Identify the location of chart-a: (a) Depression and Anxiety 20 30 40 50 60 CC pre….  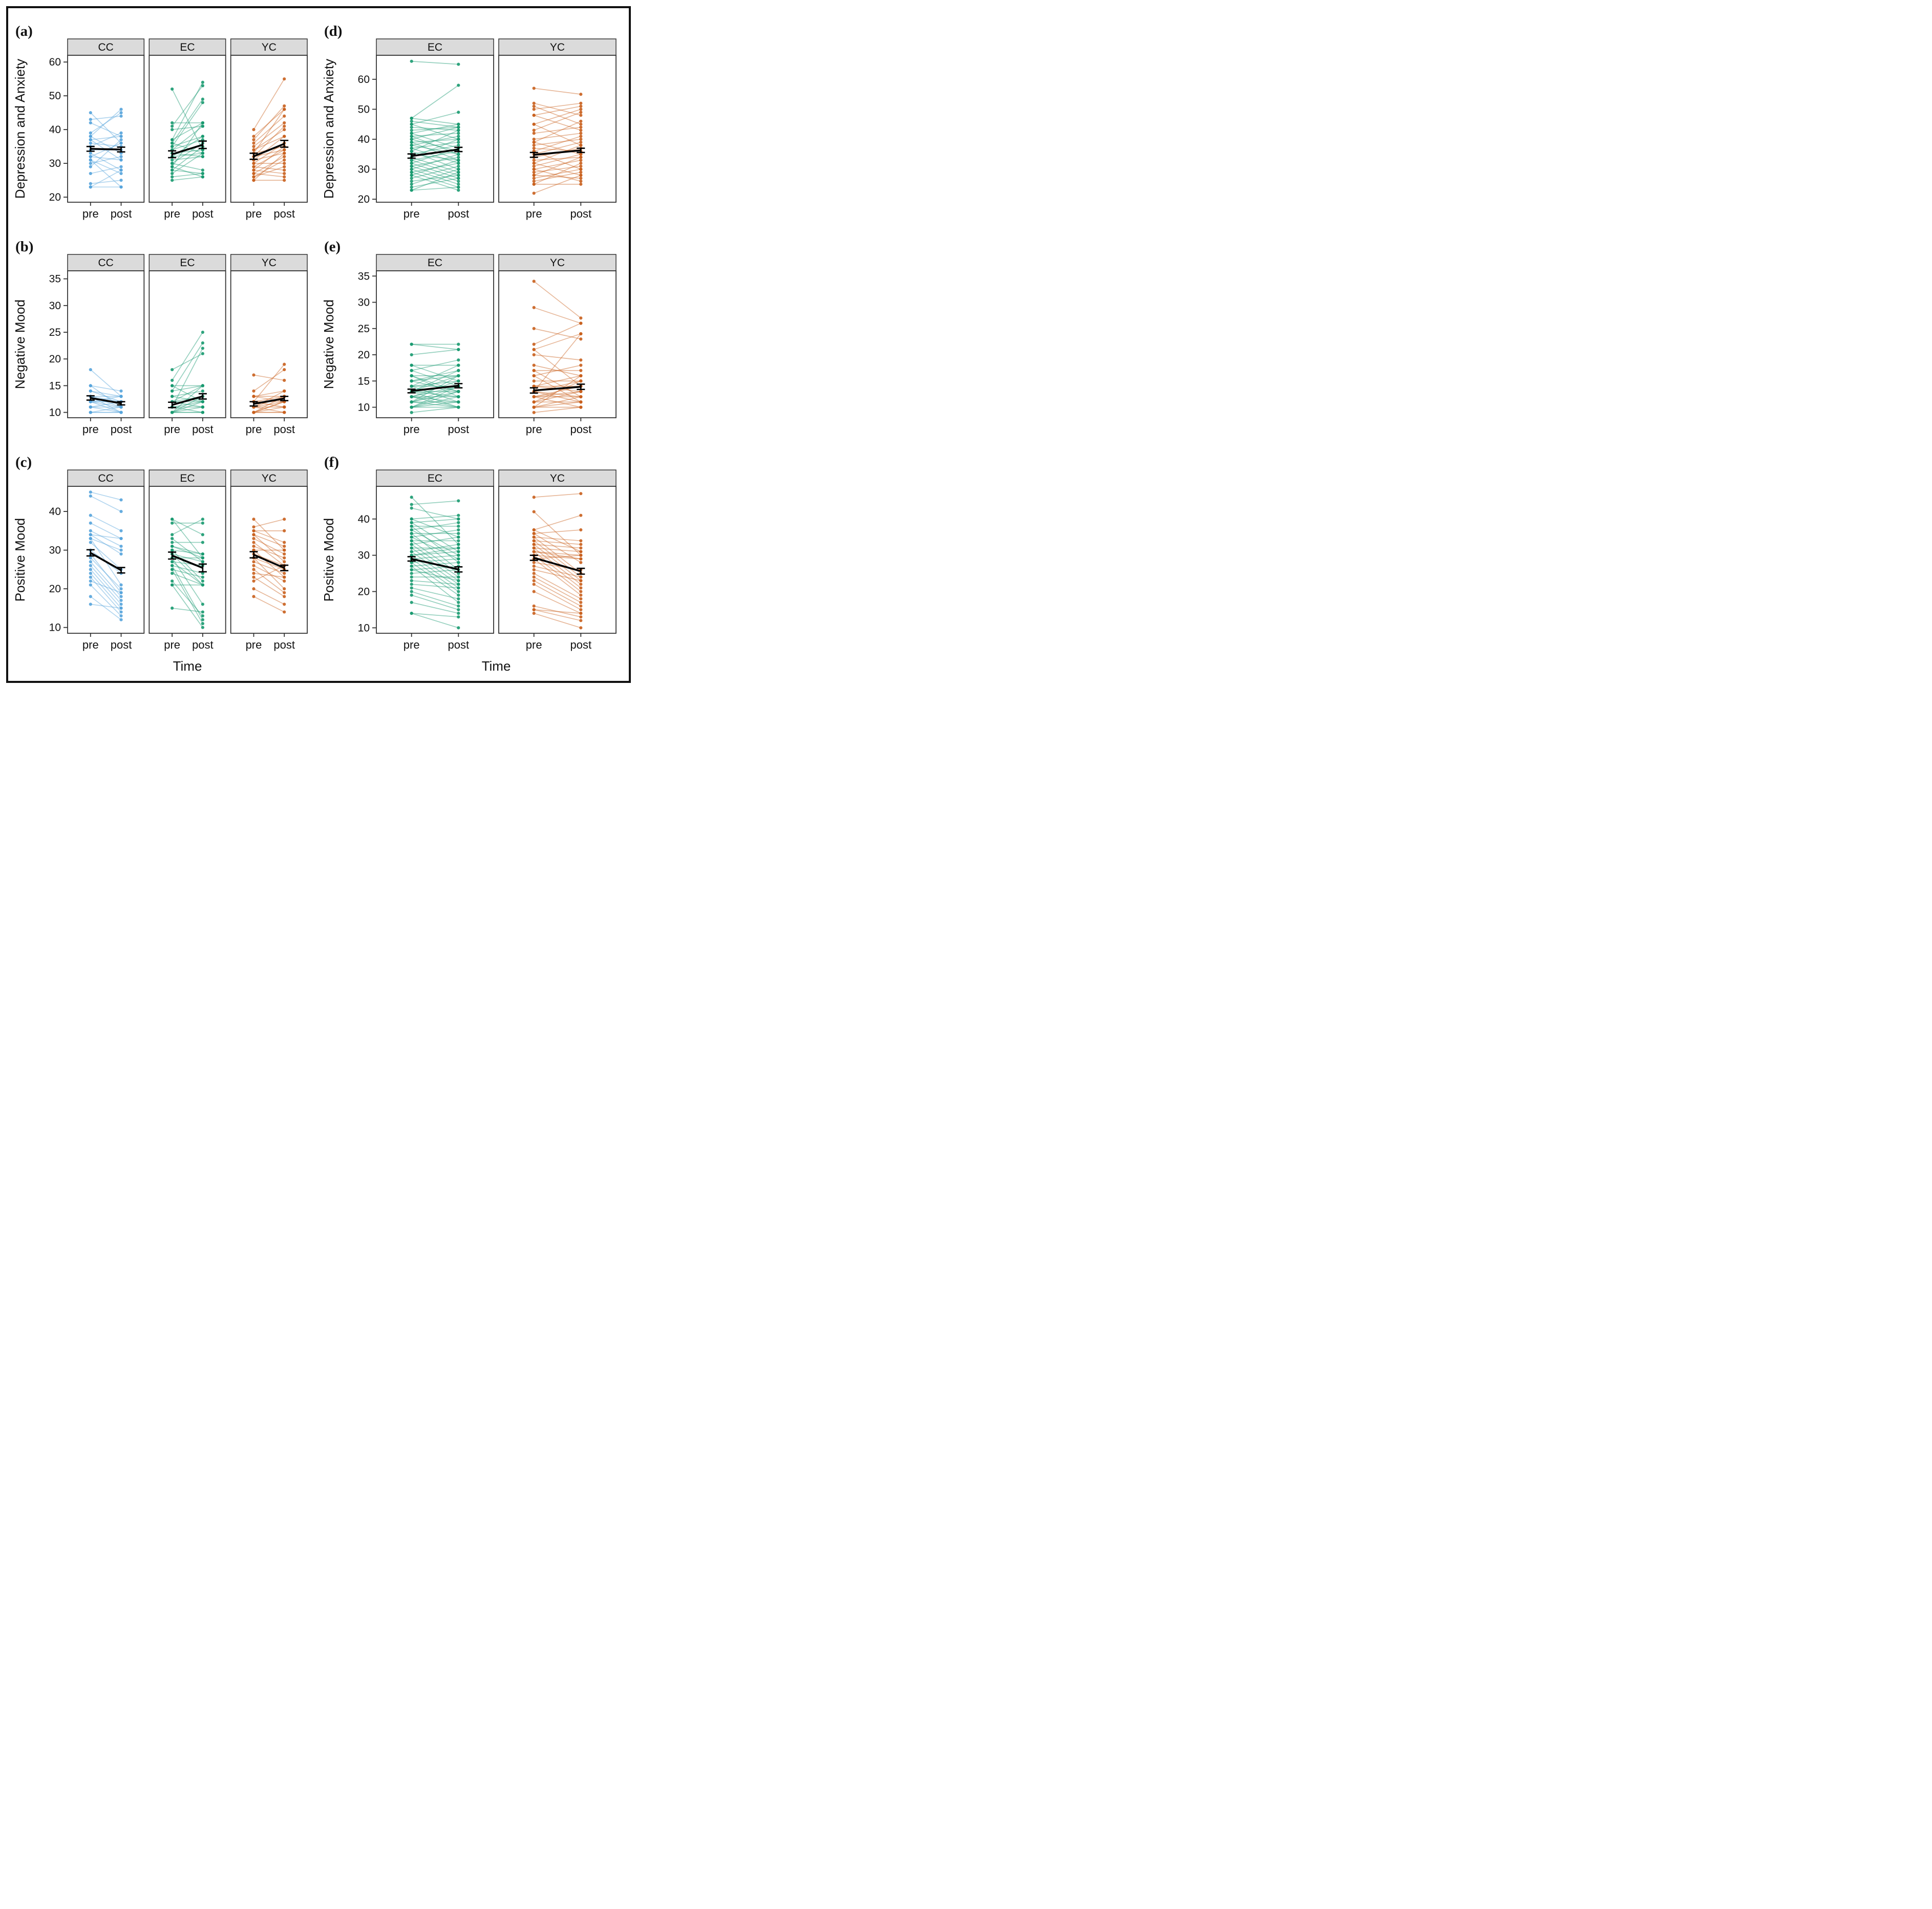
(160, 121).